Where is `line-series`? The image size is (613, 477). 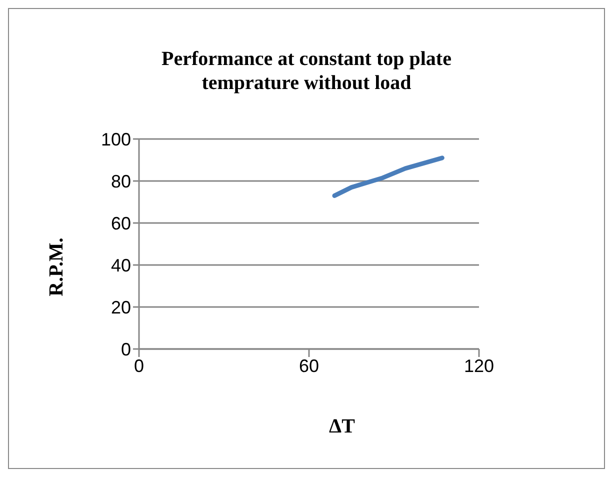
line-series is located at coordinates (388, 177).